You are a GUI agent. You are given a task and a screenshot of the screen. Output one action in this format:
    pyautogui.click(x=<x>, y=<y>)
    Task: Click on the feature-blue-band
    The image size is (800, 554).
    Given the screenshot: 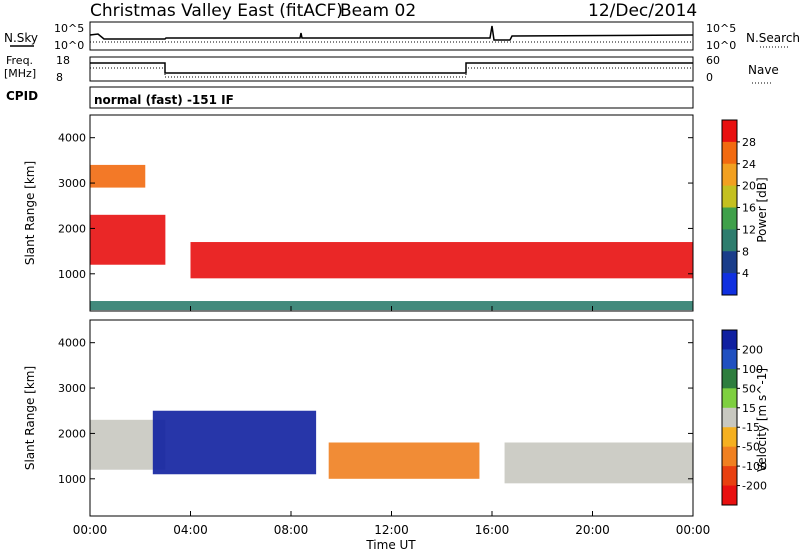 What is the action you would take?
    pyautogui.click(x=234, y=442)
    